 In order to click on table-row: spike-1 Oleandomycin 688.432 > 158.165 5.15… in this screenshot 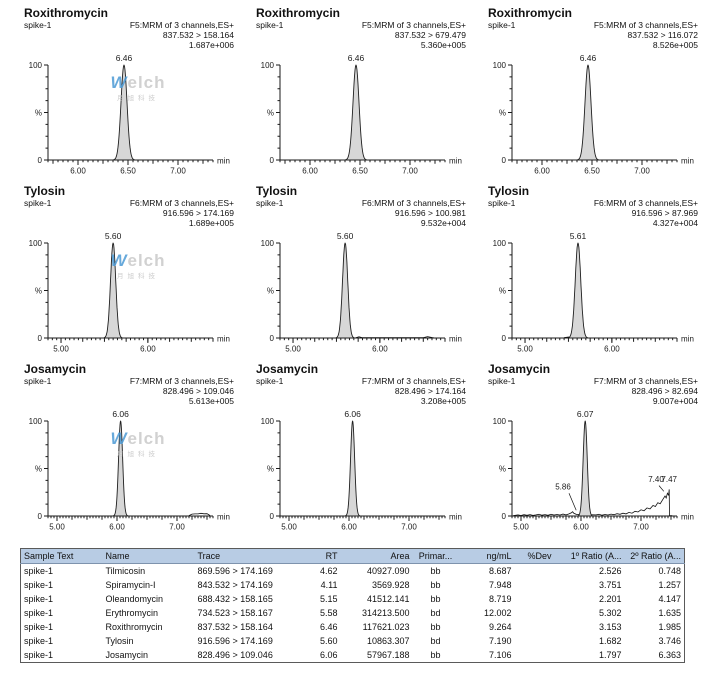, I will do `click(353, 599)`.